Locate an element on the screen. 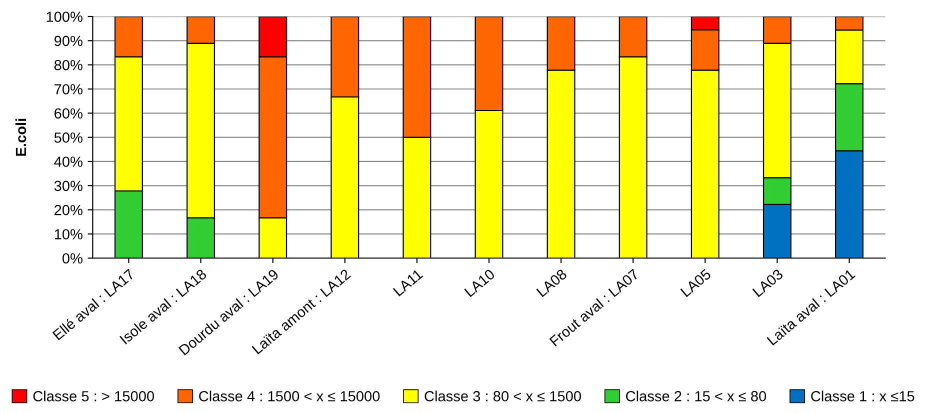 The height and width of the screenshot is (413, 927). y-tick-label: 20% is located at coordinates (68, 210).